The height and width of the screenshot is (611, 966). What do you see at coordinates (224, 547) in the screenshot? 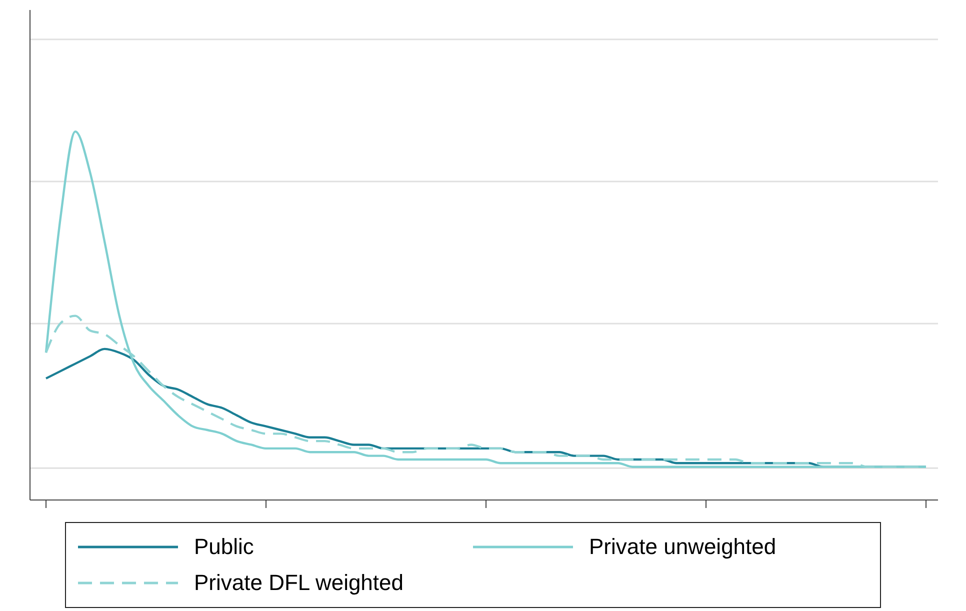
I see `legend-label: Public` at bounding box center [224, 547].